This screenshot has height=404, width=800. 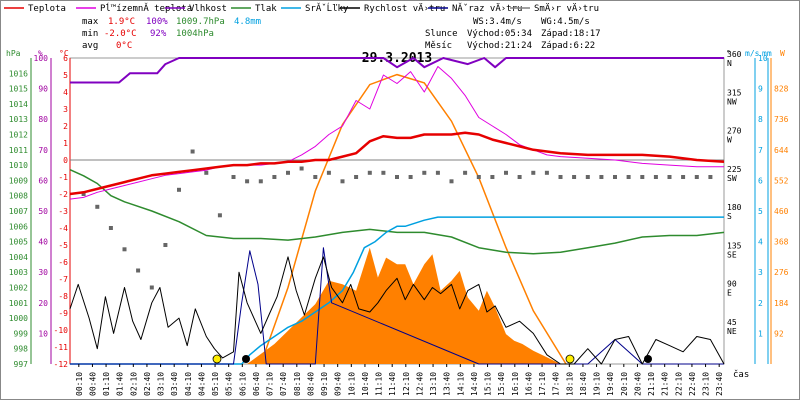 What do you see at coordinates (474, 384) in the screenshot?
I see `x-tick-label-29: 14:40` at bounding box center [474, 384].